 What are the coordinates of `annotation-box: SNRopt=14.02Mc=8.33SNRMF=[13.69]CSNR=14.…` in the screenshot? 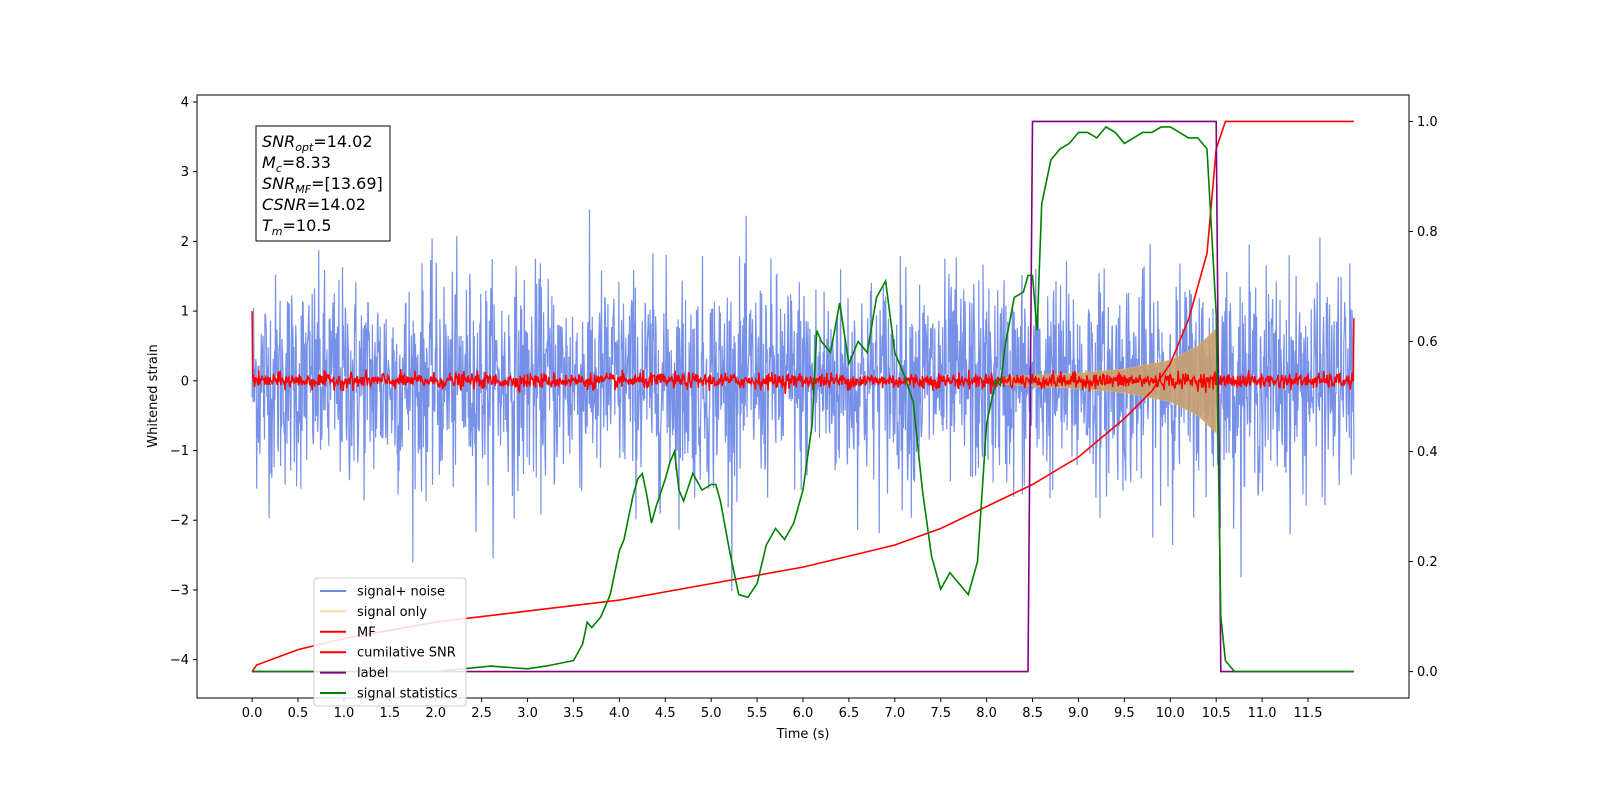 It's located at (323, 183).